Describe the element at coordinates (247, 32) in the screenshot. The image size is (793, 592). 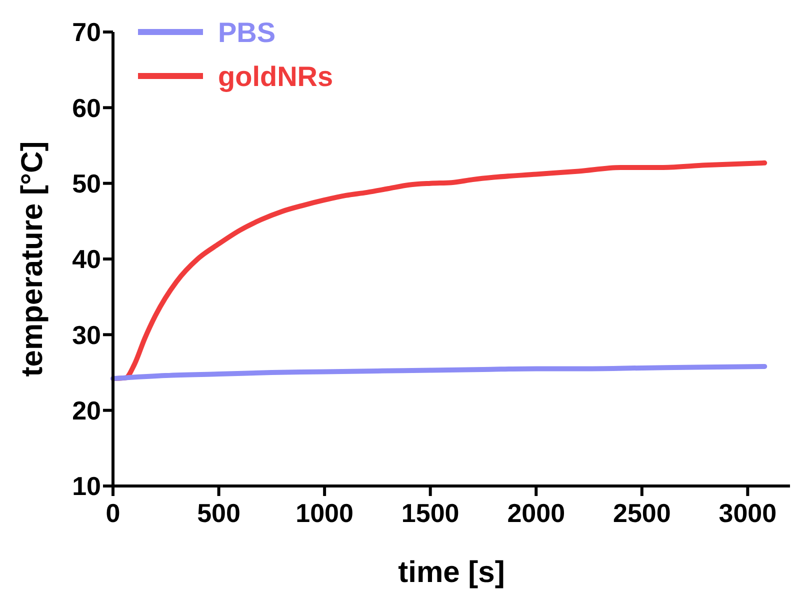
I see `legend-label: PBS` at that location.